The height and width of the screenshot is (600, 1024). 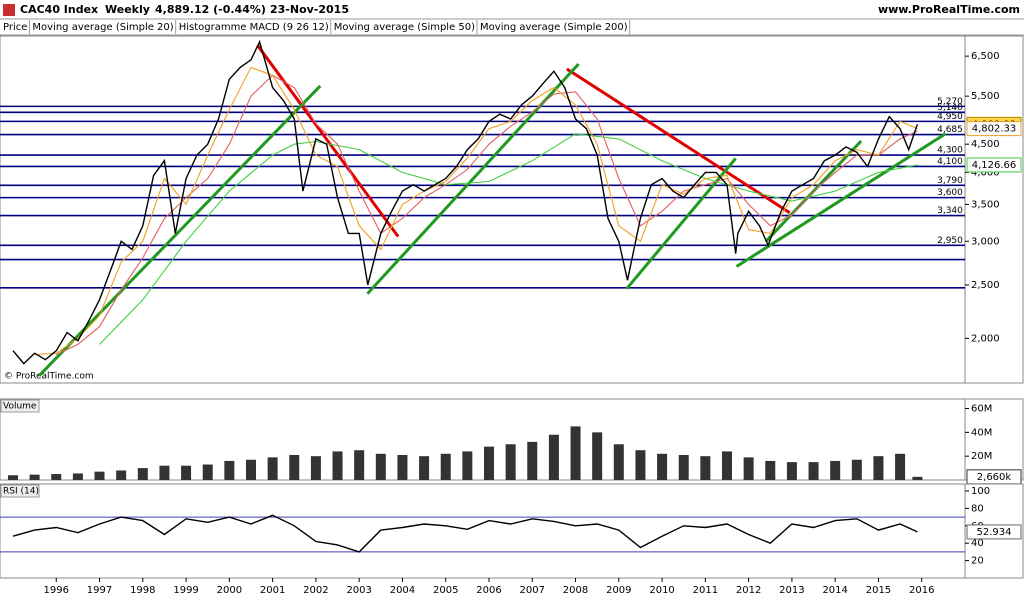 I want to click on y-tick-label: 60M, so click(x=981, y=409).